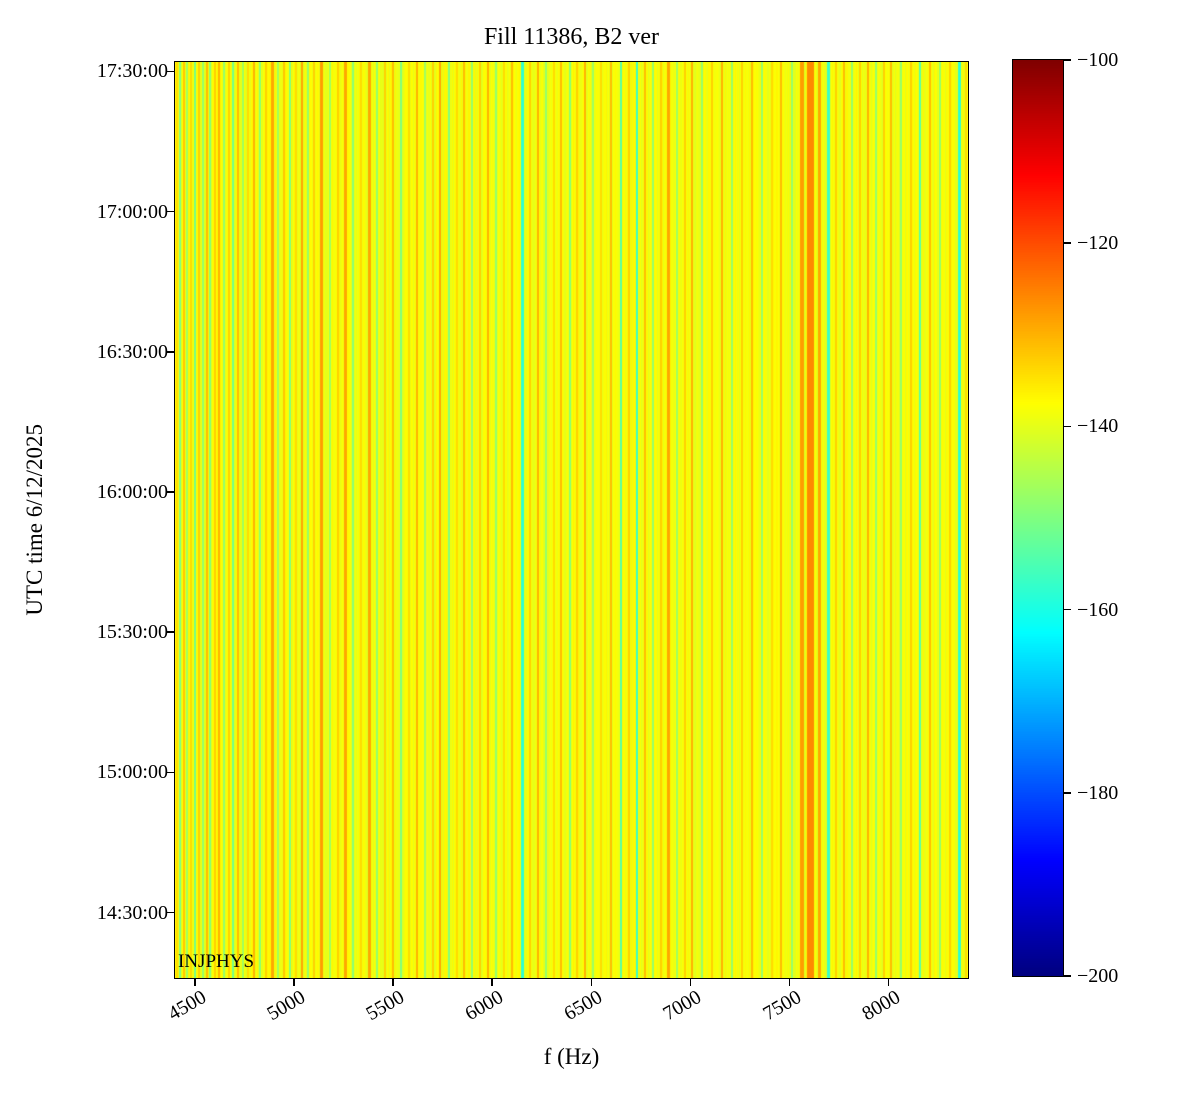 The width and height of the screenshot is (1200, 1100). I want to click on chart-title: Fill 11386, B2 ver, so click(571, 37).